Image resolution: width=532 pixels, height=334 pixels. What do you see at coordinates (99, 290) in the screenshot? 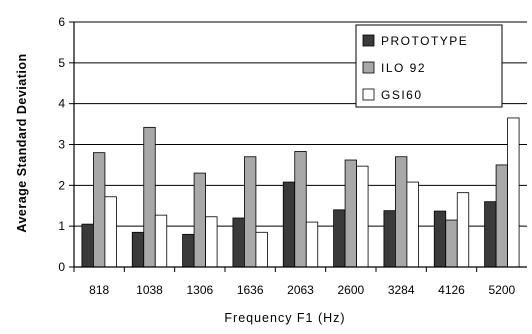
I see `x-tick-label: 818` at bounding box center [99, 290].